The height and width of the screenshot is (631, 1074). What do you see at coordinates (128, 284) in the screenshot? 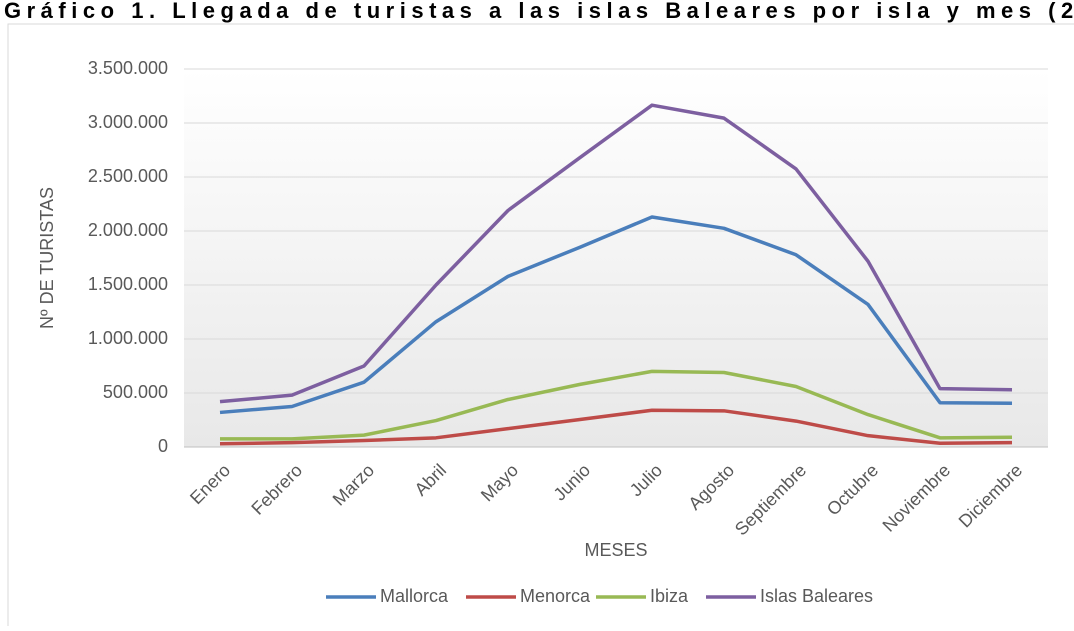
I see `y-tick-label: 1.500.000` at bounding box center [128, 284].